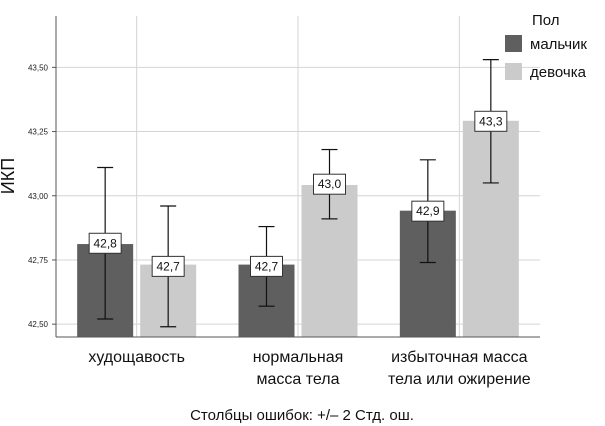  I want to click on legend-entry: девочка, so click(558, 72).